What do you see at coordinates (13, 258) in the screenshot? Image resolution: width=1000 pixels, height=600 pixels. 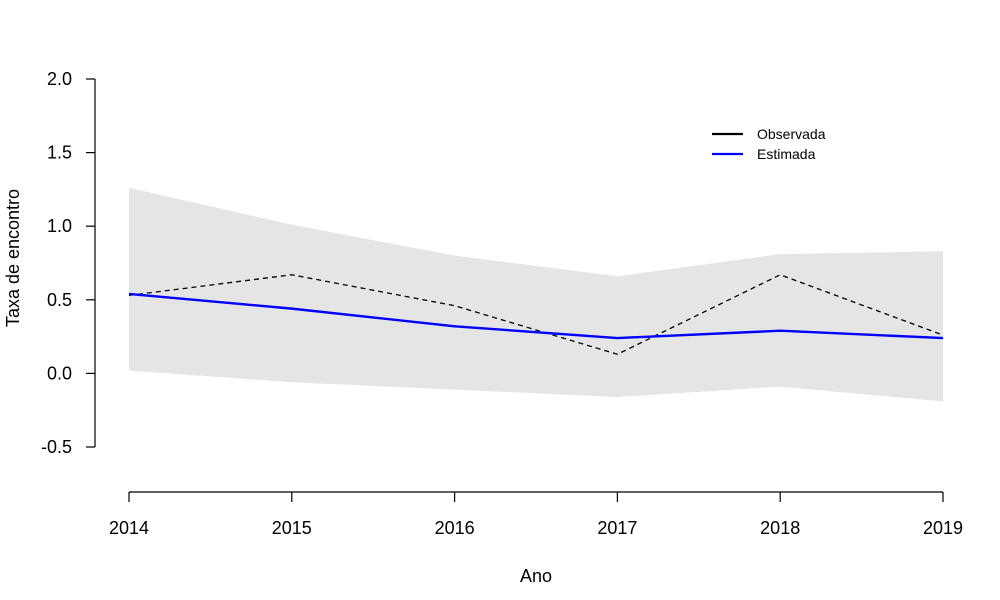 I see `y-axis-title: Taxa de encontro` at bounding box center [13, 258].